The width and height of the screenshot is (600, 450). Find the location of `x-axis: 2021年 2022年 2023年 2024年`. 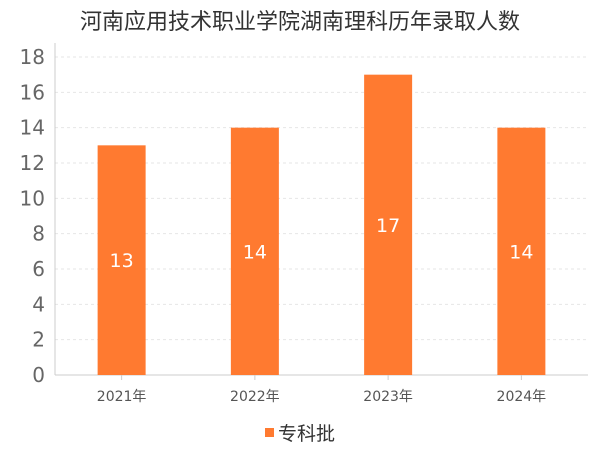

x-axis: 2021年 2022年 2023年 2024年 is located at coordinates (321, 389).